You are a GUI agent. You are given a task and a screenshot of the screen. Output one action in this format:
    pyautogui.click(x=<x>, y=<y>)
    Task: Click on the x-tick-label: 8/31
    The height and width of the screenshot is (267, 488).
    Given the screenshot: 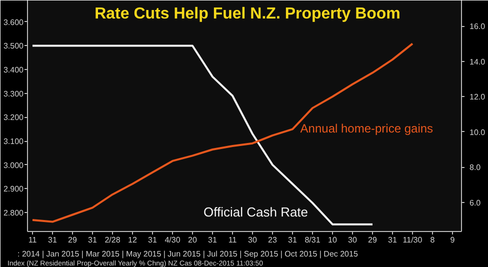 What is the action you would take?
    pyautogui.click(x=312, y=240)
    